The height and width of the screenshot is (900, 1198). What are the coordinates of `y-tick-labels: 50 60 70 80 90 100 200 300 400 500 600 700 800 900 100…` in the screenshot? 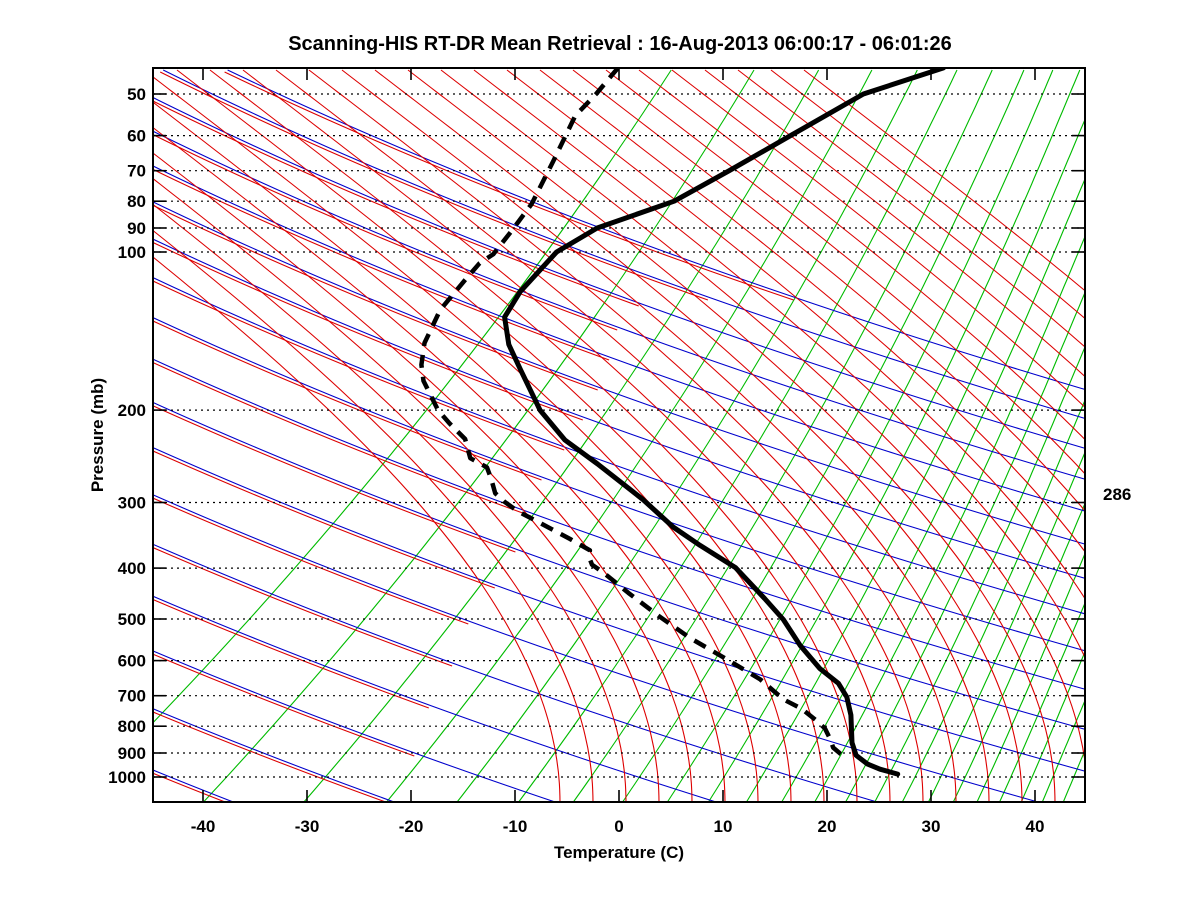 It's located at (127, 436).